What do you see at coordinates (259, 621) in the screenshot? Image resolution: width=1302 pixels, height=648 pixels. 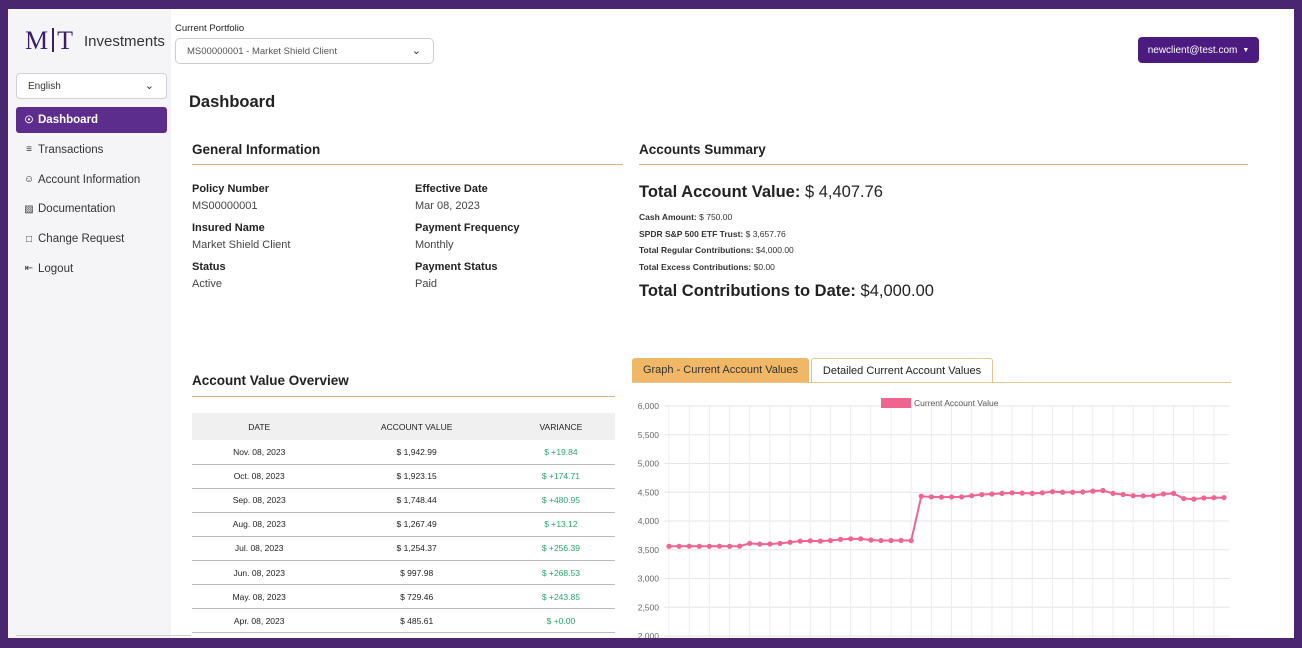 I see `cell-date: Apr. 08, 2023` at bounding box center [259, 621].